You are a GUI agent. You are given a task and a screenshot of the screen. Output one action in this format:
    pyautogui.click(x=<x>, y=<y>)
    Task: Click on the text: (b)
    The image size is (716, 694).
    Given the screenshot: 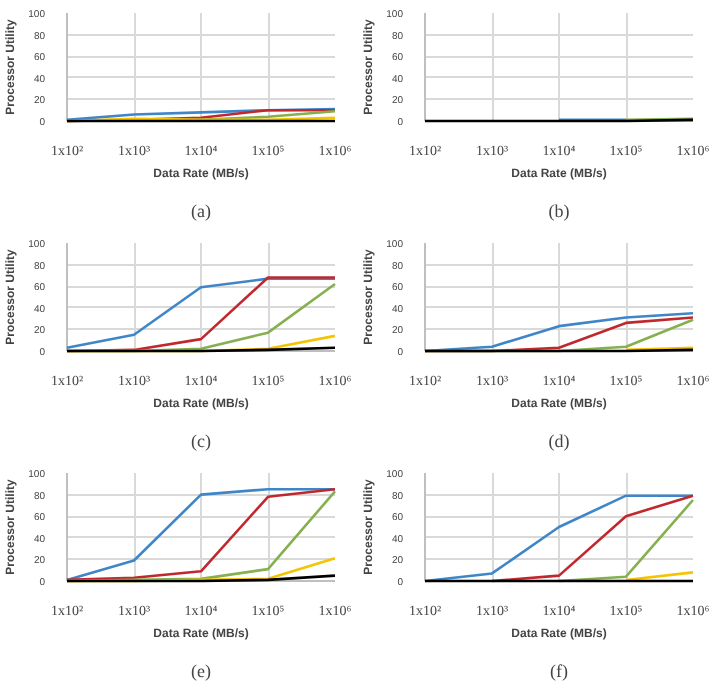 What is the action you would take?
    pyautogui.click(x=559, y=211)
    